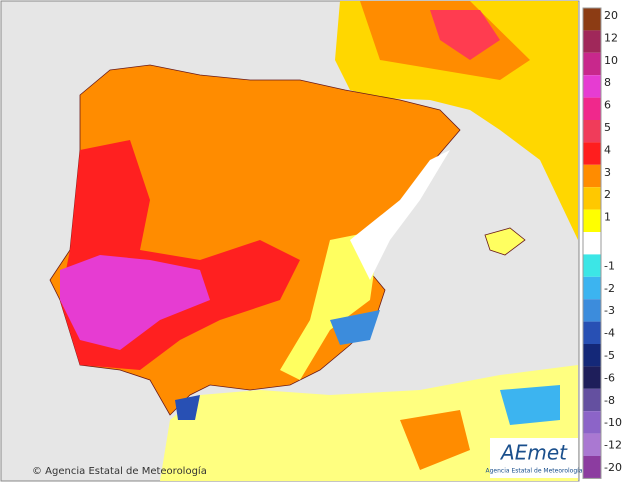  What do you see at coordinates (607, 127) in the screenshot?
I see `legend-label: 5` at bounding box center [607, 127].